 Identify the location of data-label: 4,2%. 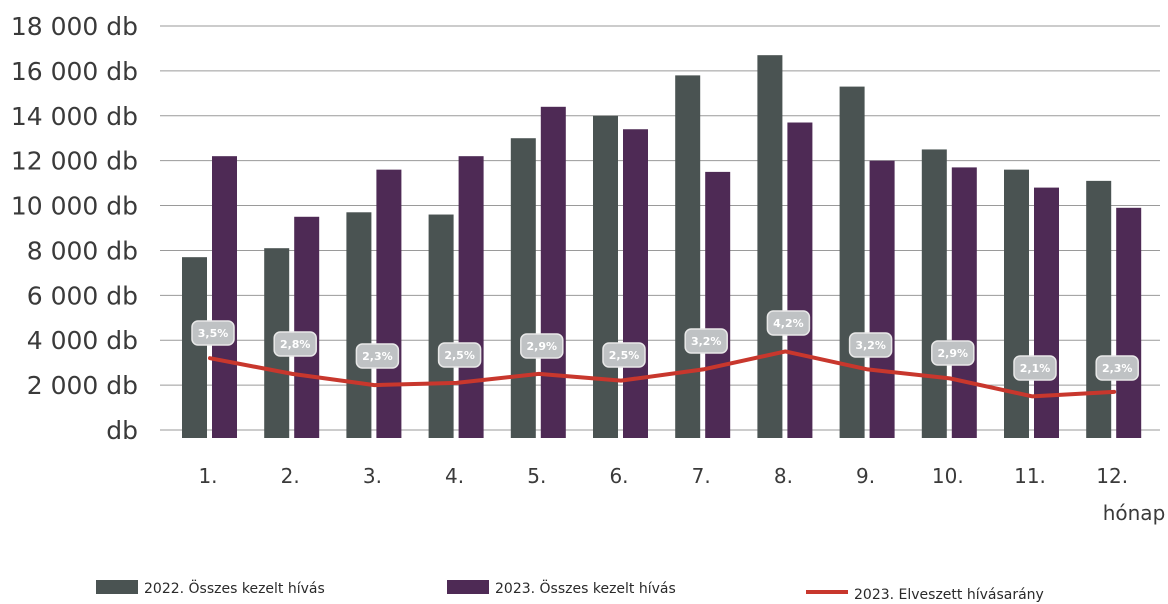
(788, 323).